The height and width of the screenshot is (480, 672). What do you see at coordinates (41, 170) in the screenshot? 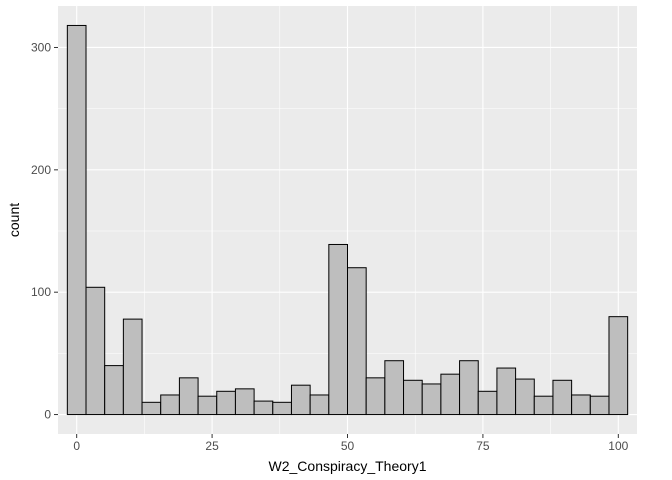
I see `y-tick-label: 200` at bounding box center [41, 170].